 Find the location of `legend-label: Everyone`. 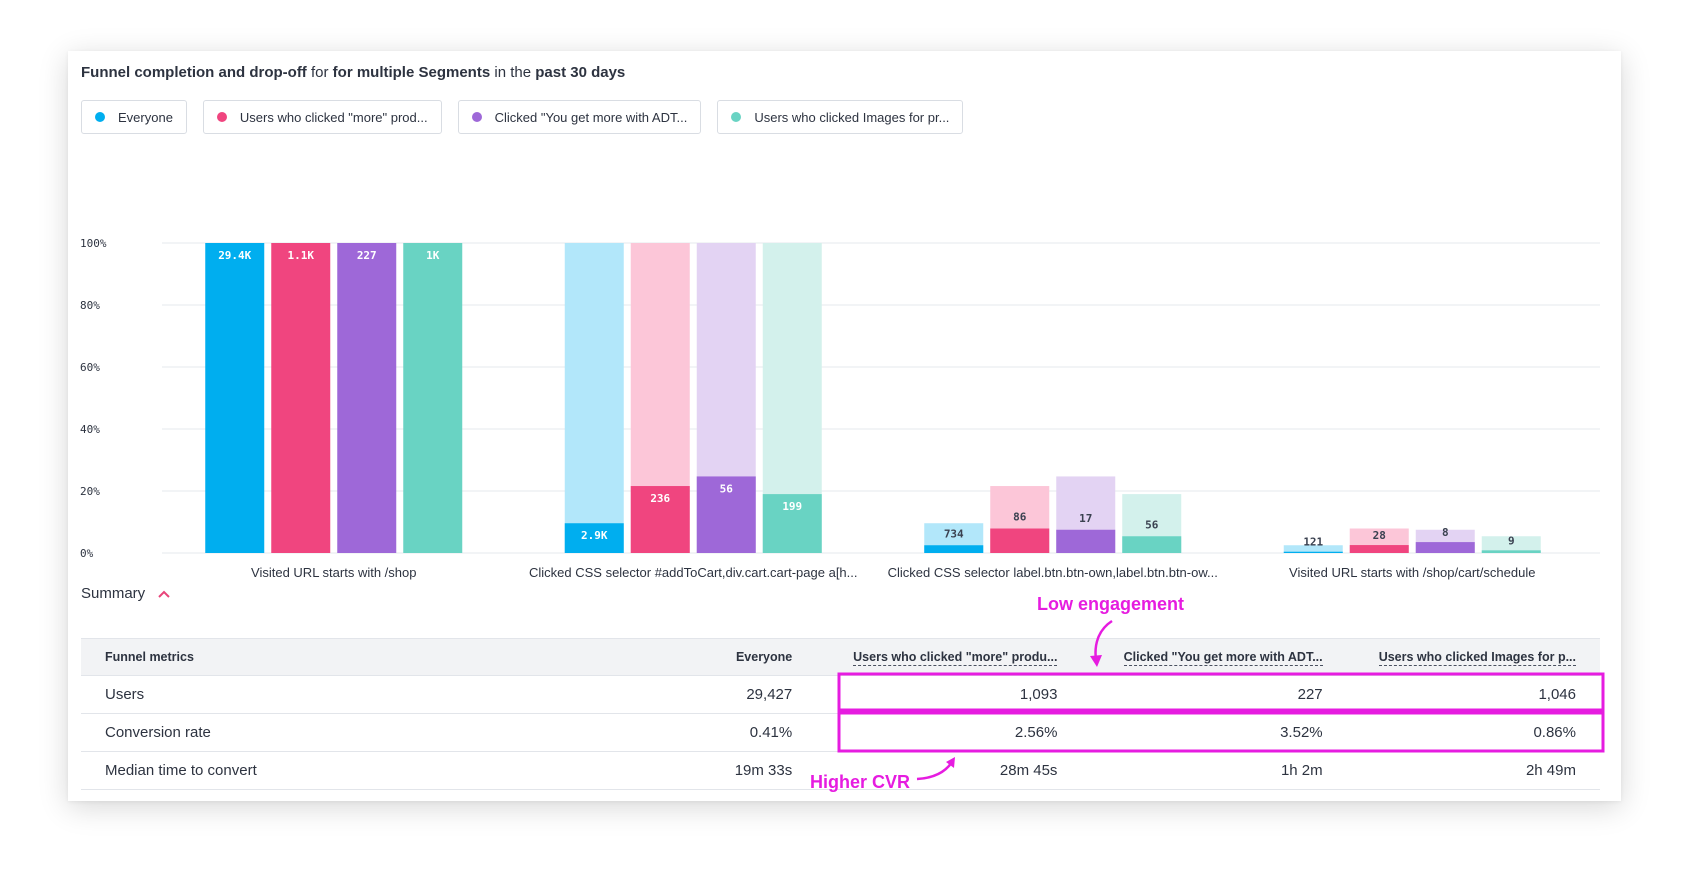

legend-label: Everyone is located at coordinates (145, 117).